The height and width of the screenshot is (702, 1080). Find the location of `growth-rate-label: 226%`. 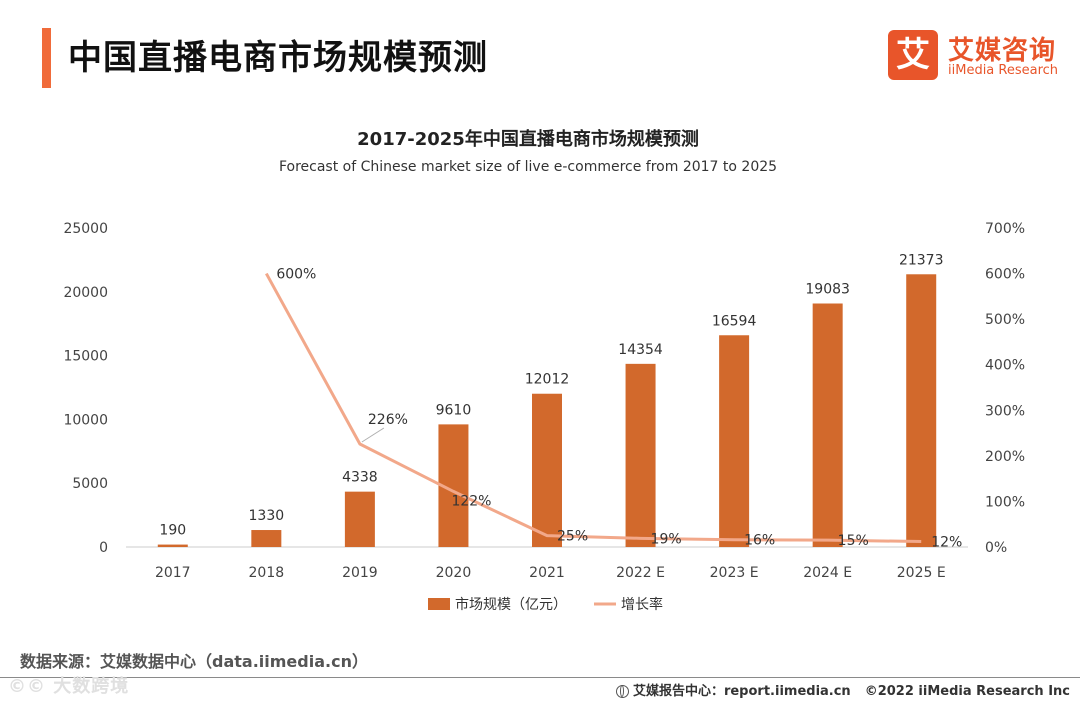

growth-rate-label: 226% is located at coordinates (388, 420).